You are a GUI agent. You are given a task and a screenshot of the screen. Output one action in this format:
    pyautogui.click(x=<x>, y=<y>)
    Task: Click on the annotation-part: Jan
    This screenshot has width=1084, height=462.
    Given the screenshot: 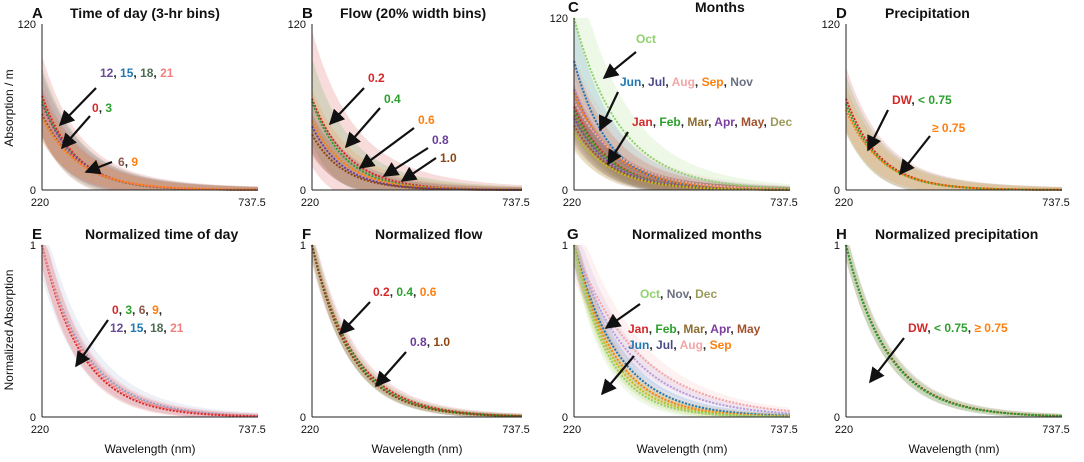 What is the action you would take?
    pyautogui.click(x=642, y=122)
    